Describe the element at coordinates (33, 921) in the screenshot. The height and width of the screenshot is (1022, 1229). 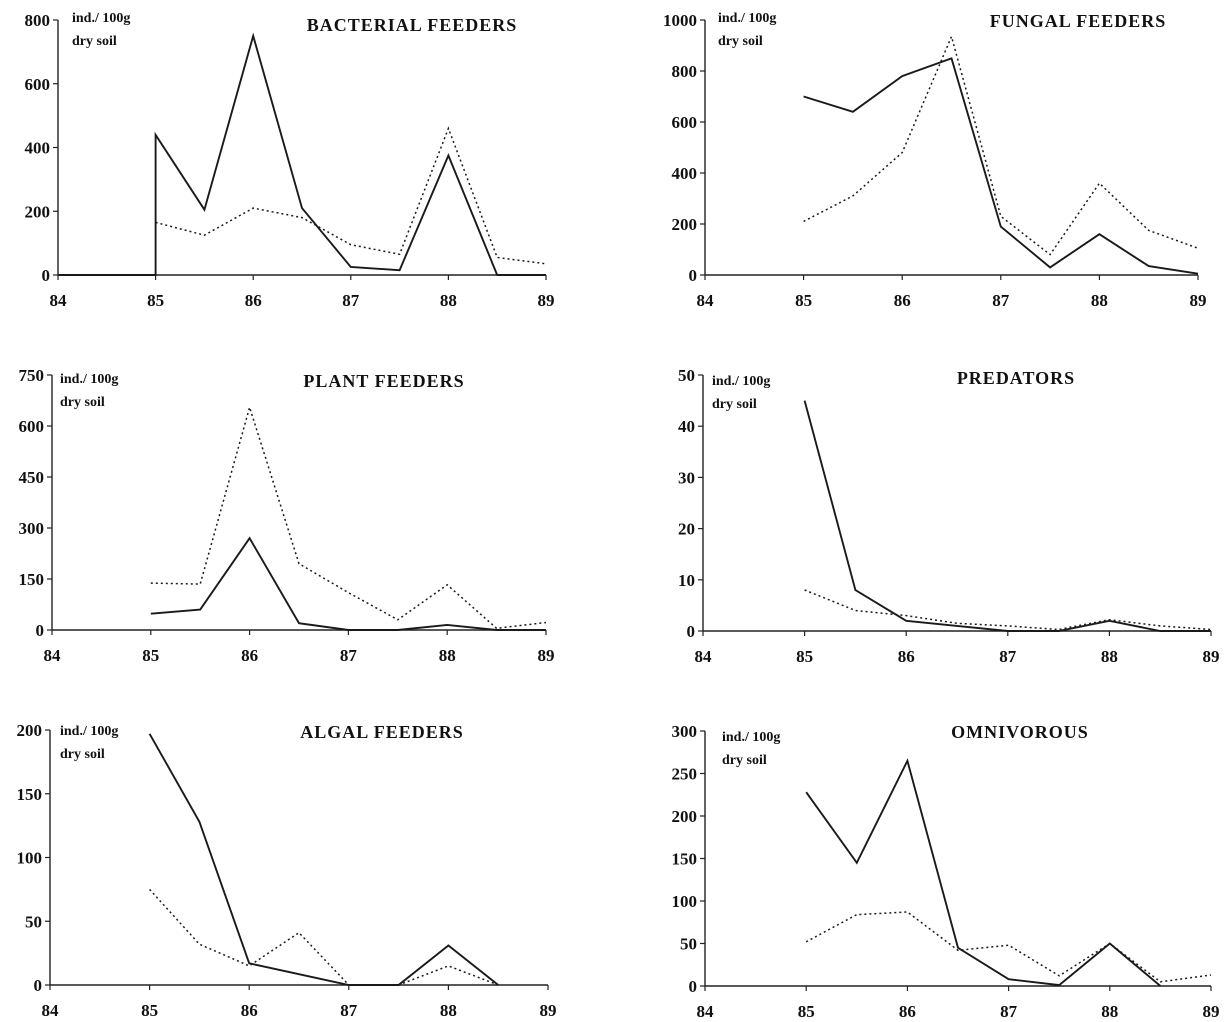
I see `algal-feeders-y-tick-label: 50` at that location.